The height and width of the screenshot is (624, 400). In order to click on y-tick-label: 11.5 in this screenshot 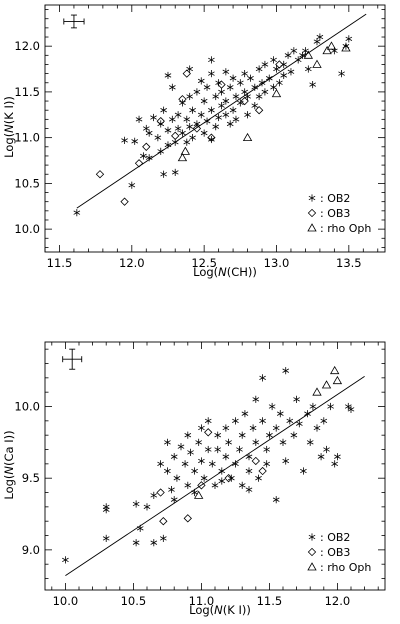, I will do `click(27, 92)`.